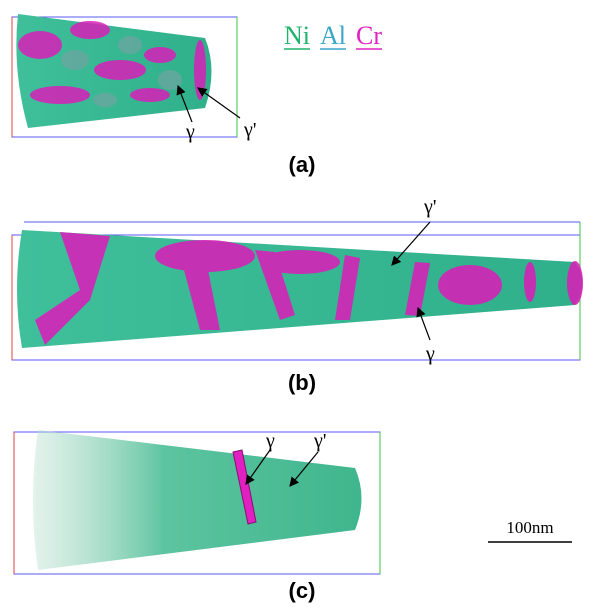 This screenshot has height=607, width=604. Describe the element at coordinates (529, 527) in the screenshot. I see `scale-bar-label: 100nm` at that location.